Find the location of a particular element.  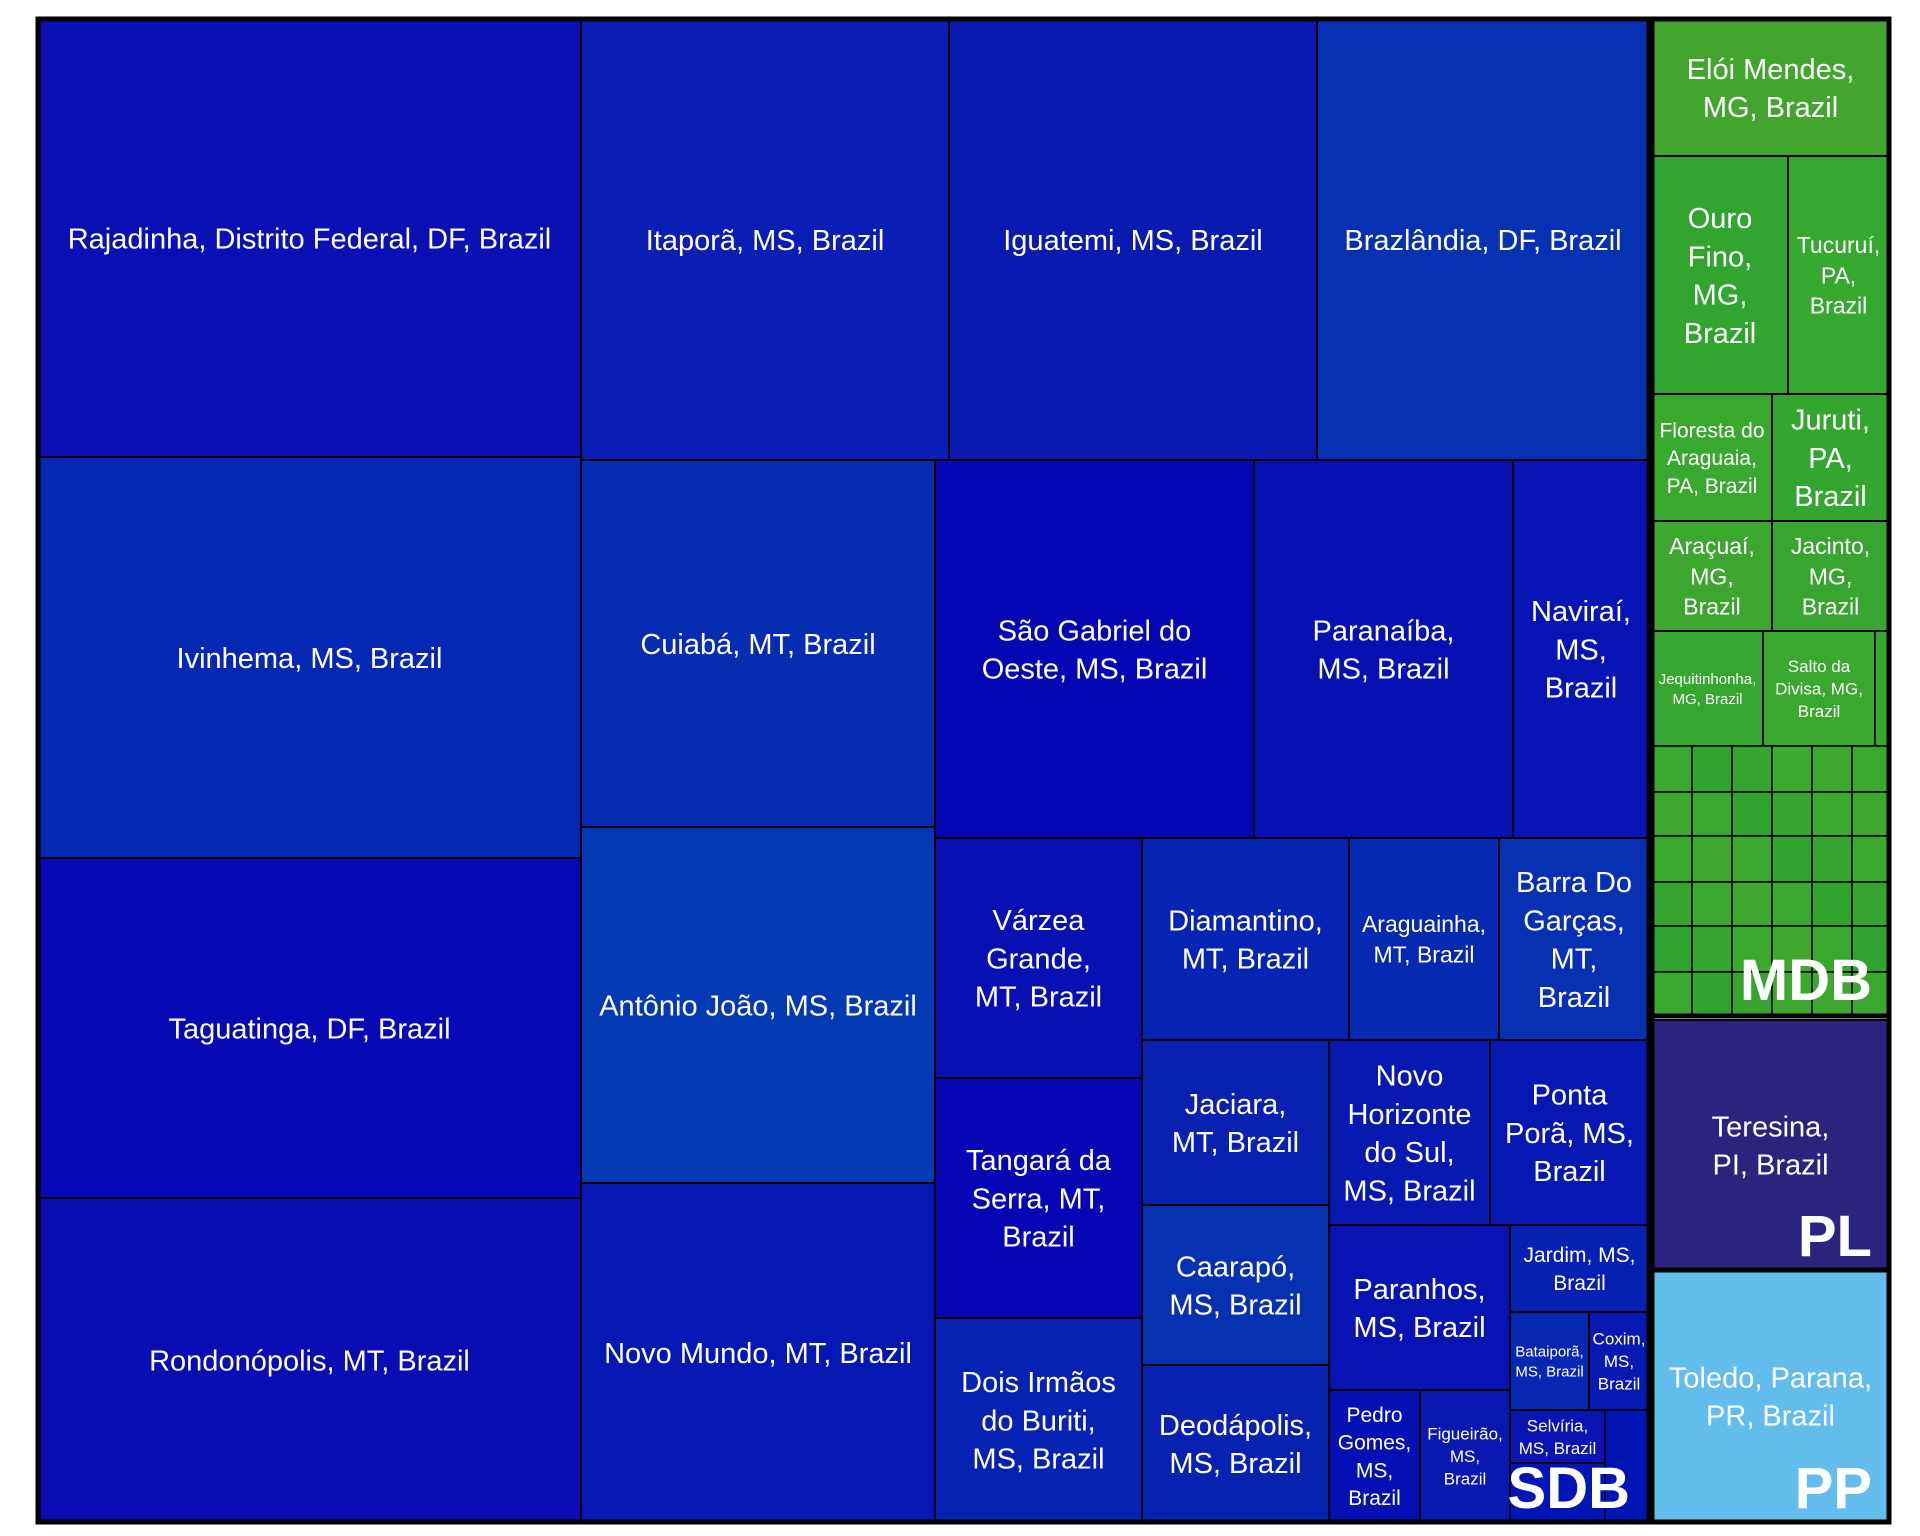

cell-cuiaba-mt-brazil-label: Cuiabá, MT, Brazil is located at coordinates (757, 645).